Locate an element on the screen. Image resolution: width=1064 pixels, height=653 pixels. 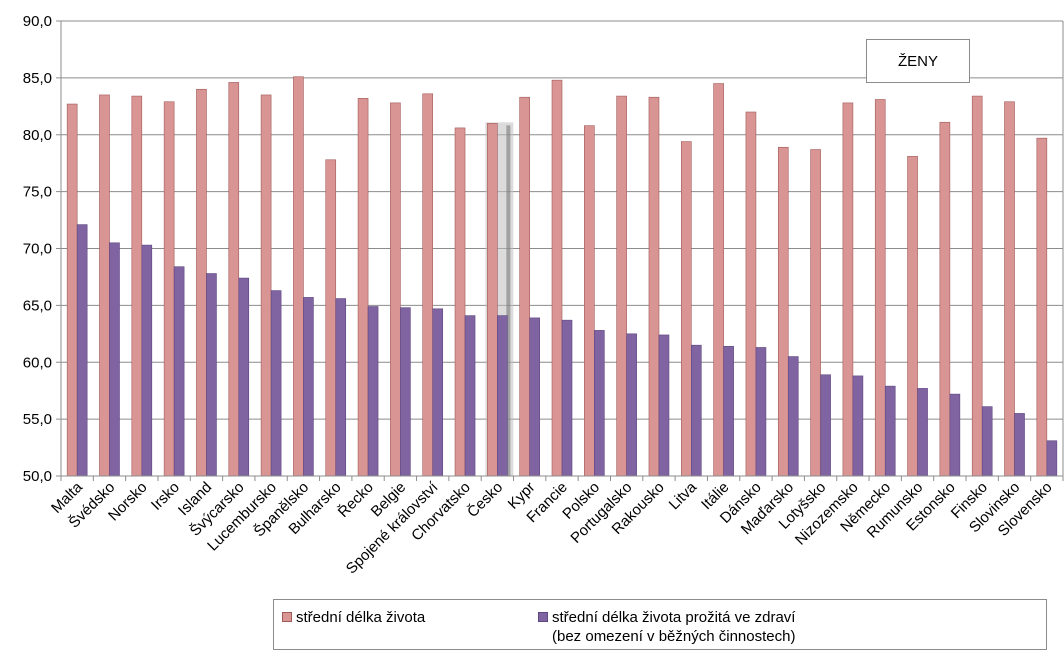
x-category-label: Řecko is located at coordinates (356, 500).